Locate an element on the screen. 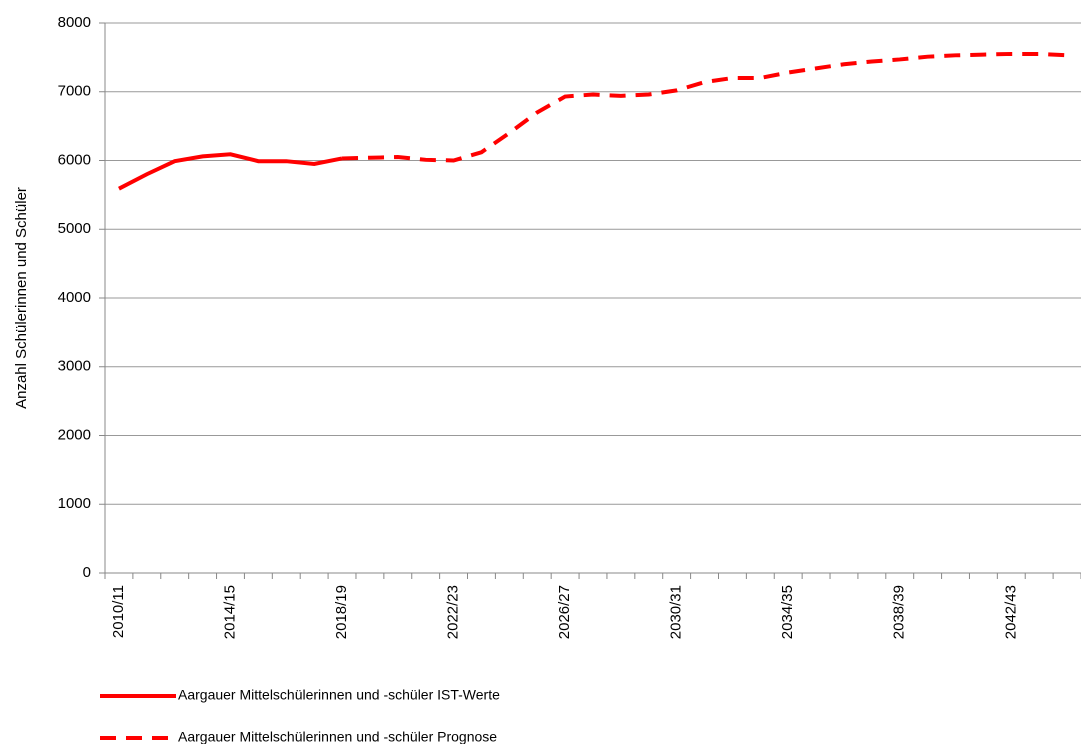 Image resolution: width=1081 pixels, height=744 pixels. y-tick-label: 7000 is located at coordinates (74, 91).